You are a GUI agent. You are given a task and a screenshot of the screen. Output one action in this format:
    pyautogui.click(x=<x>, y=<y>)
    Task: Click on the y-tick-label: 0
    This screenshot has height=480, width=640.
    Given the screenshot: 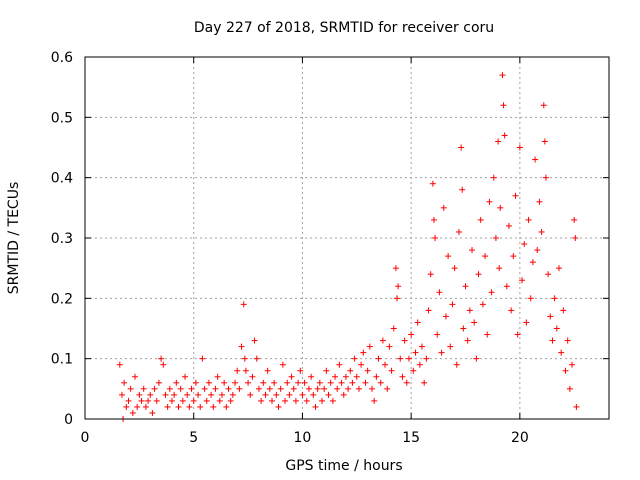 What is the action you would take?
    pyautogui.click(x=68, y=420)
    